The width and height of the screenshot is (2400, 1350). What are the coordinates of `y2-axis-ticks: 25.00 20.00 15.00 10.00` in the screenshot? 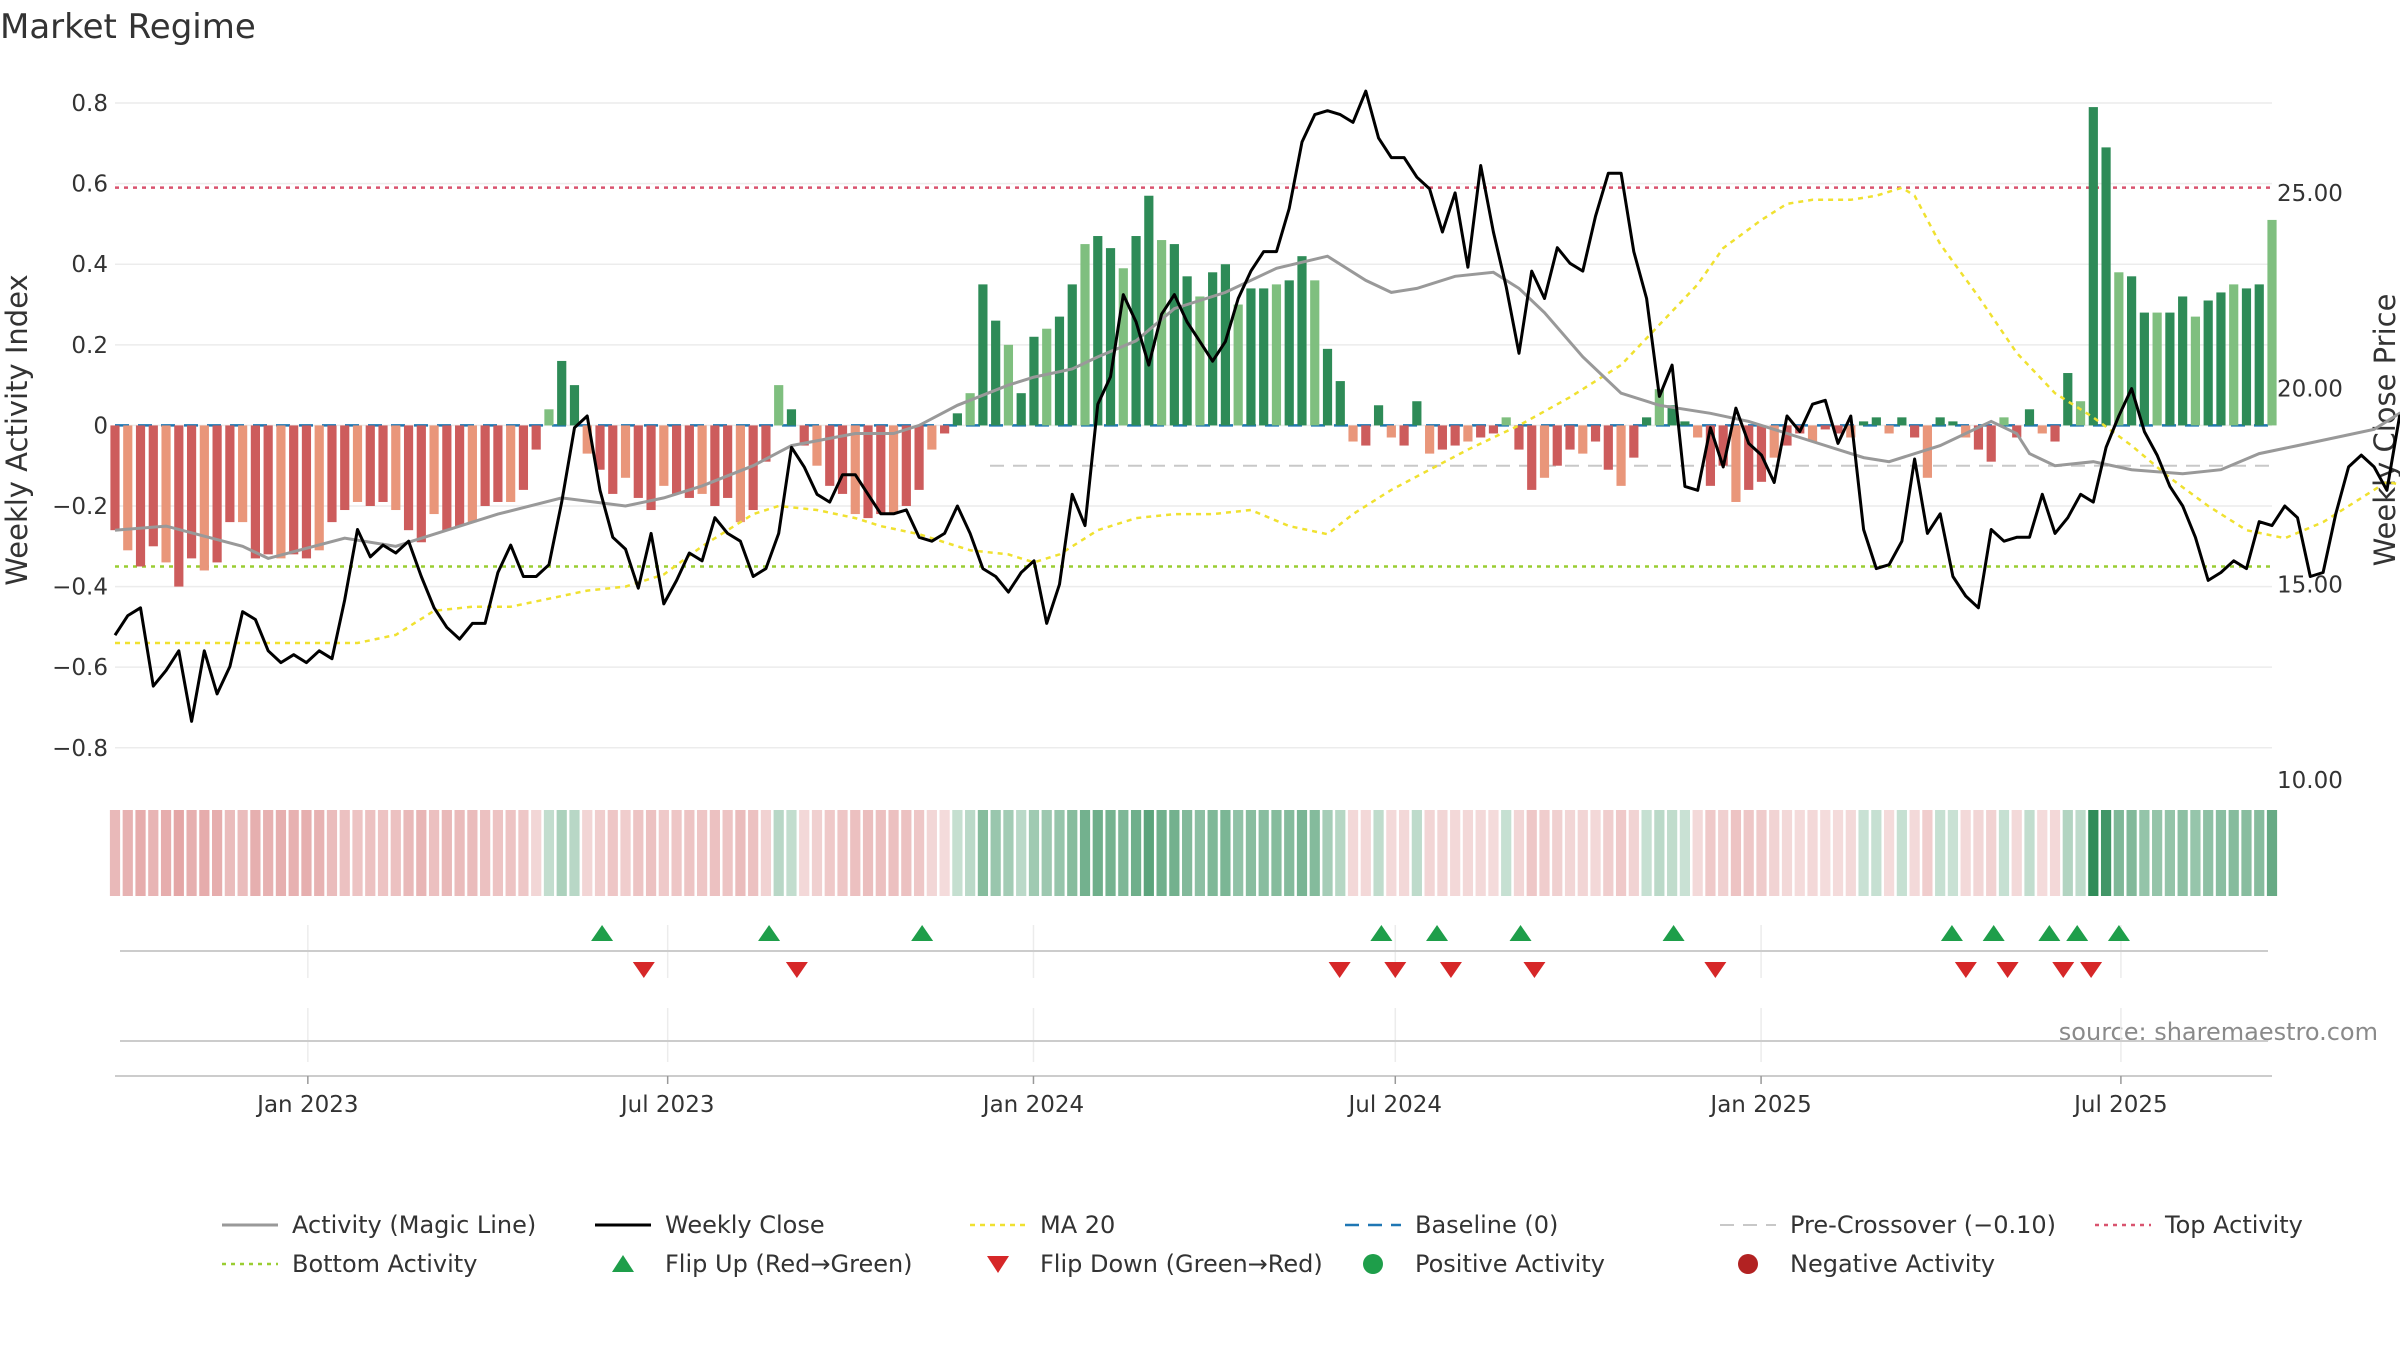 It's located at (2310, 487).